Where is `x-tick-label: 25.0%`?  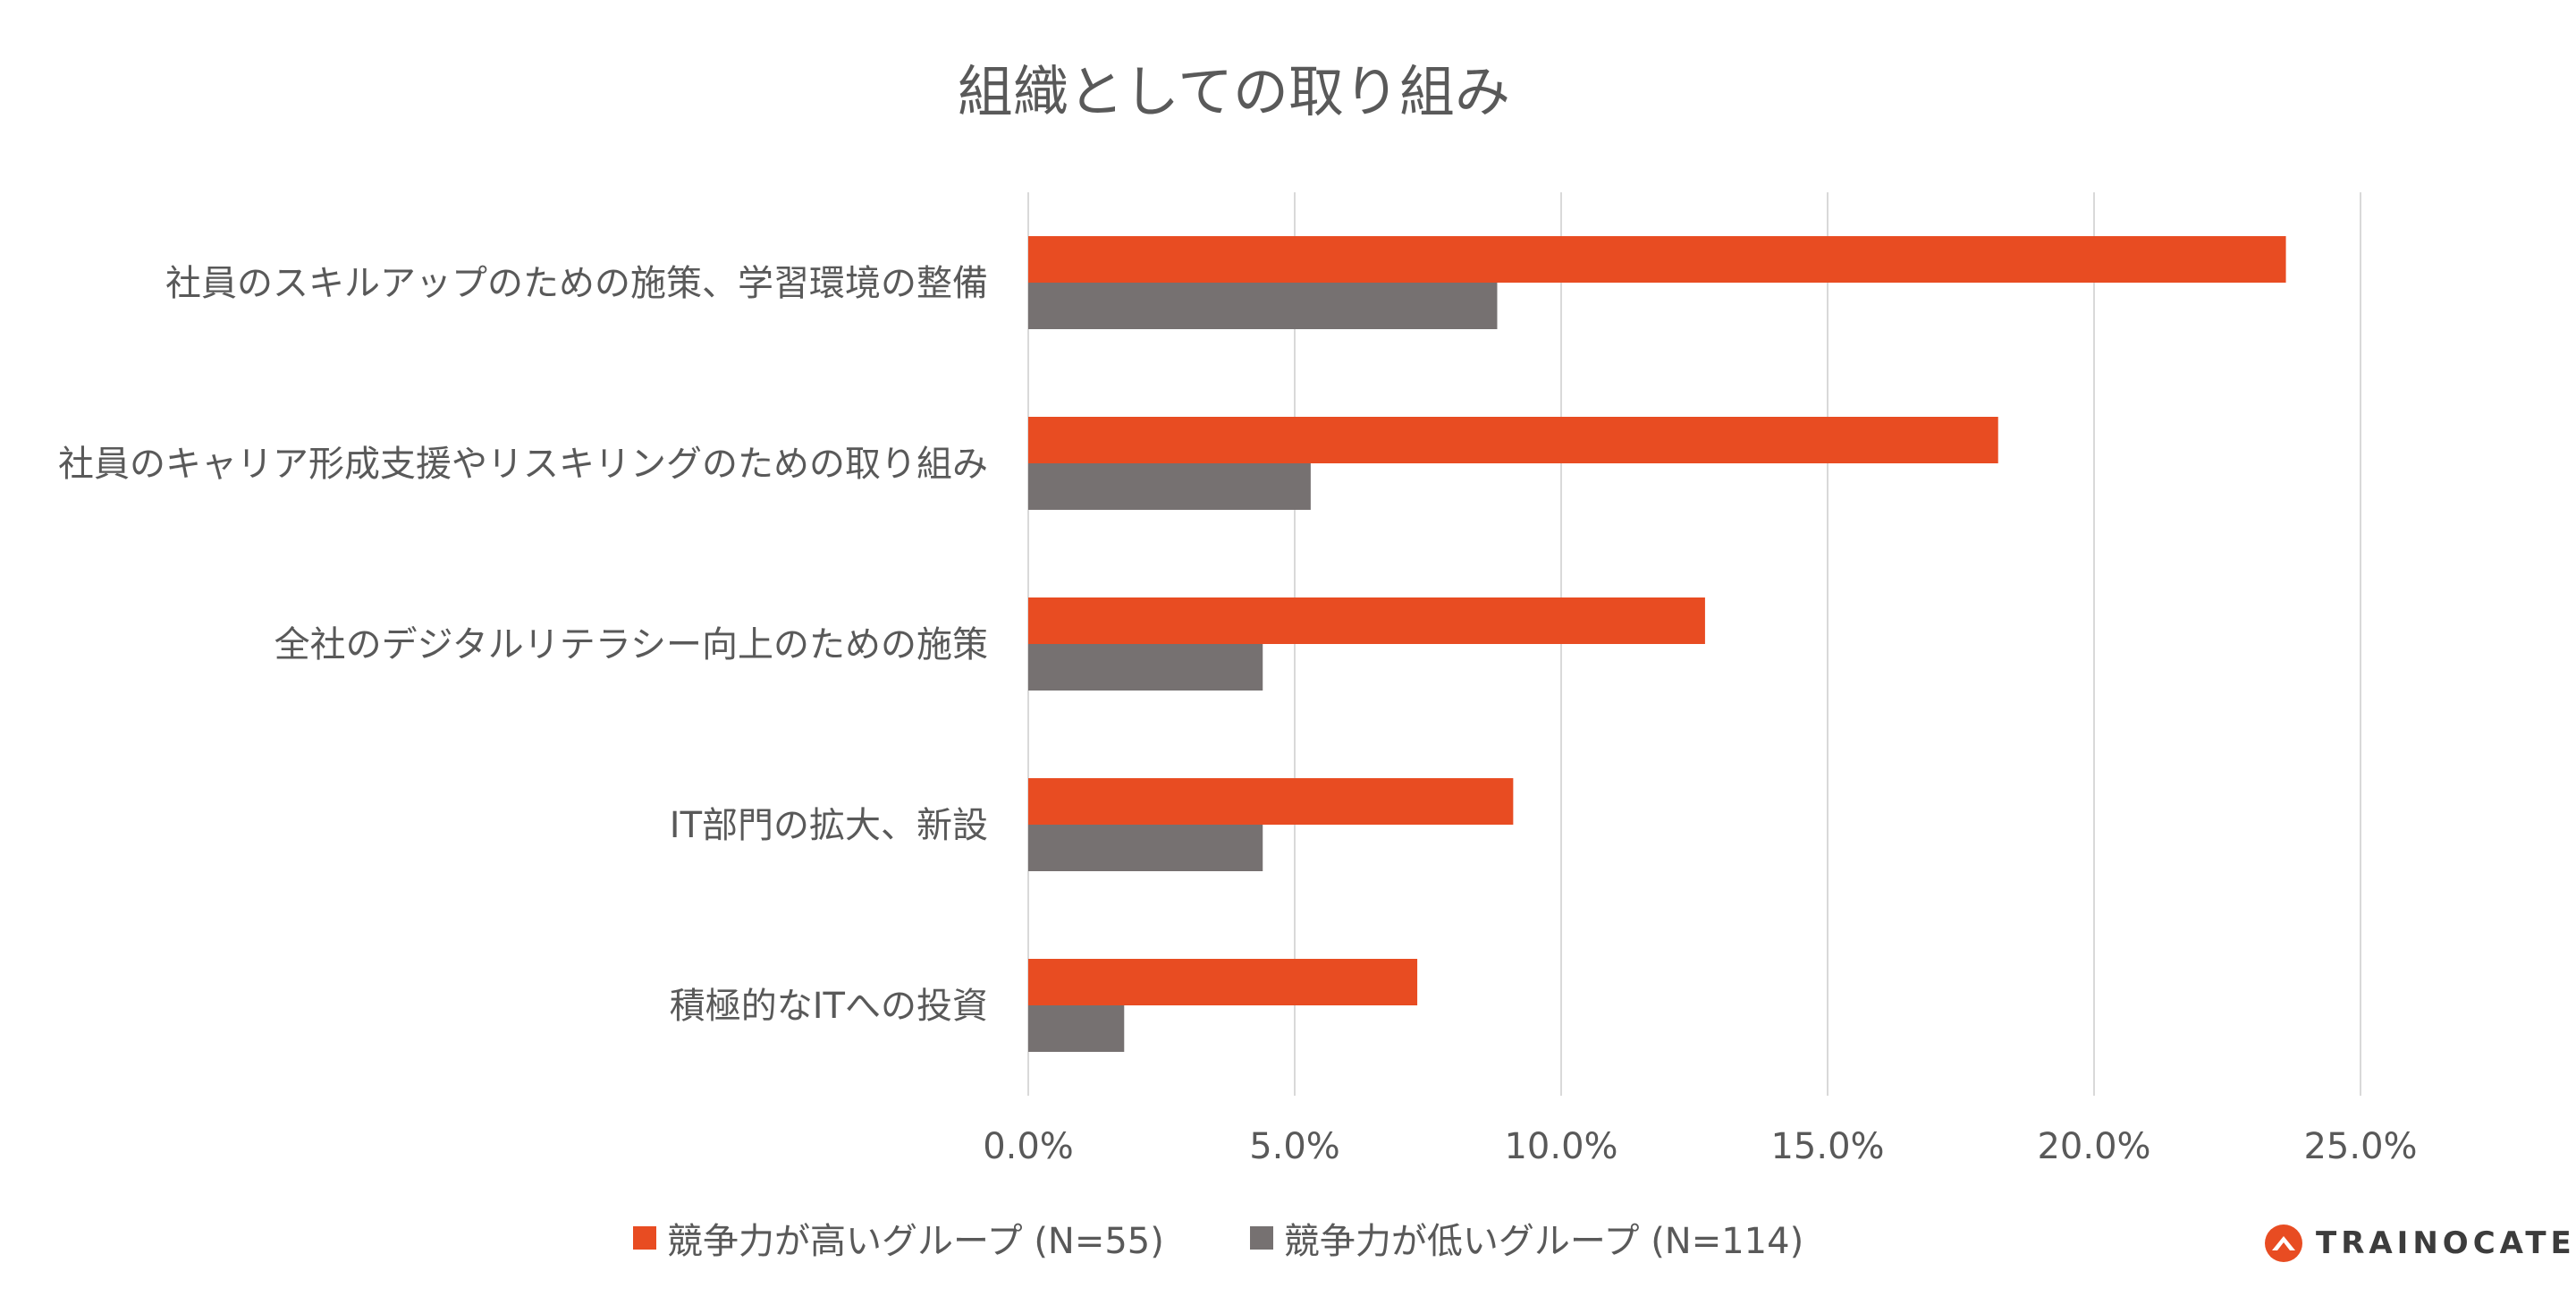 x-tick-label: 25.0% is located at coordinates (2360, 1146).